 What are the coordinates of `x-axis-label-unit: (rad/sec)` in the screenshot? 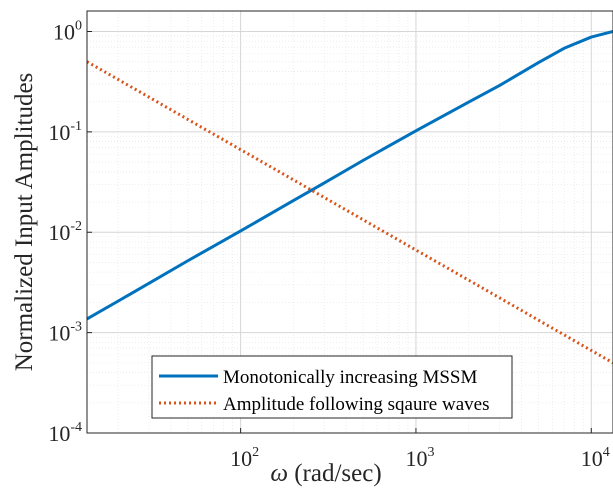 It's located at (335, 473).